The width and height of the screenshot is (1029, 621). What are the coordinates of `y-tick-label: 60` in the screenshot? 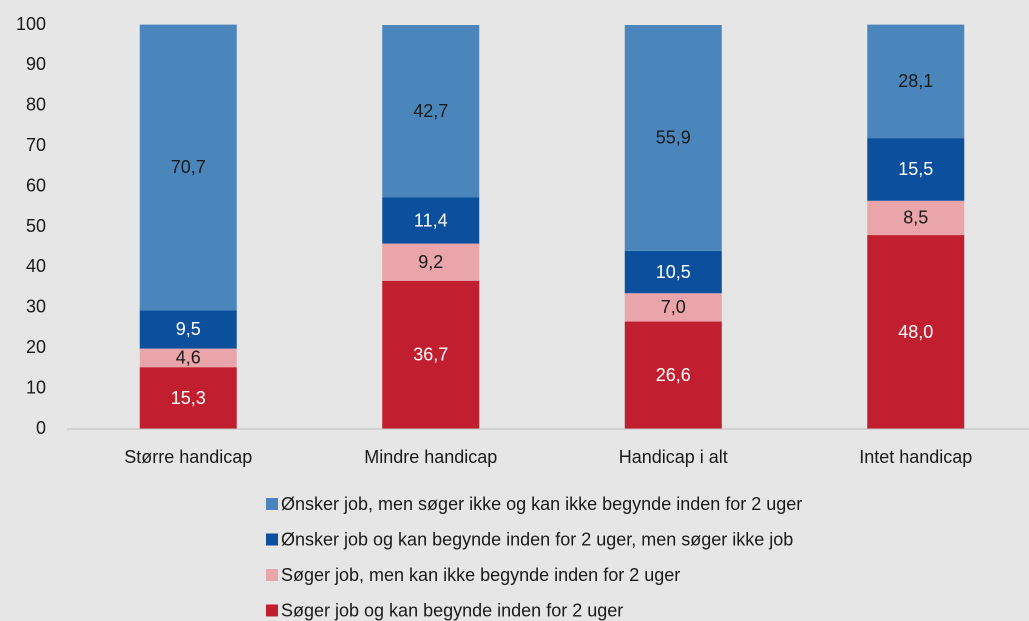 It's located at (36, 185).